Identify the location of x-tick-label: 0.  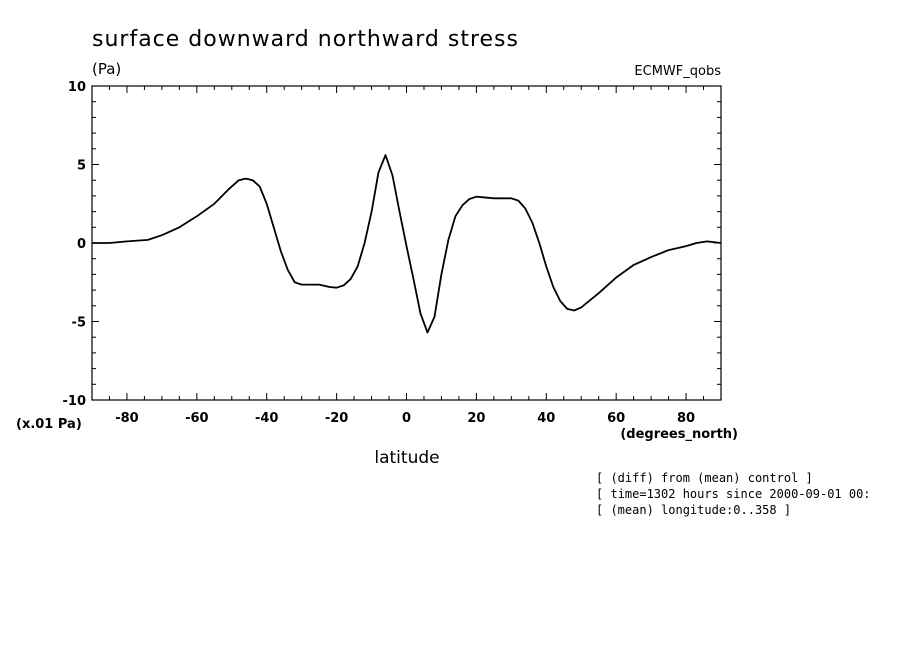
(406, 418).